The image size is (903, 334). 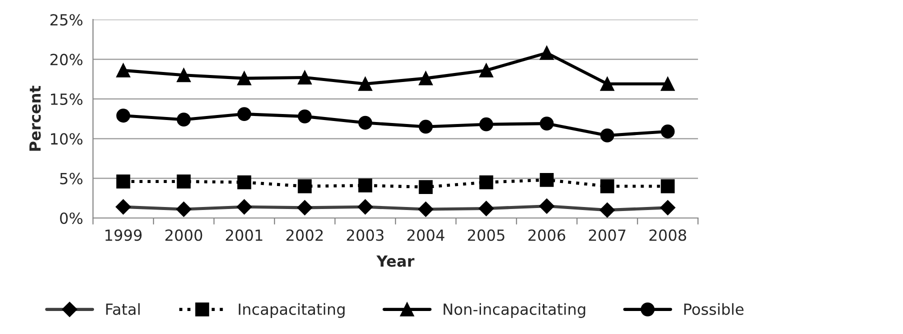 I want to click on y-tick-label: 5%, so click(x=71, y=178).